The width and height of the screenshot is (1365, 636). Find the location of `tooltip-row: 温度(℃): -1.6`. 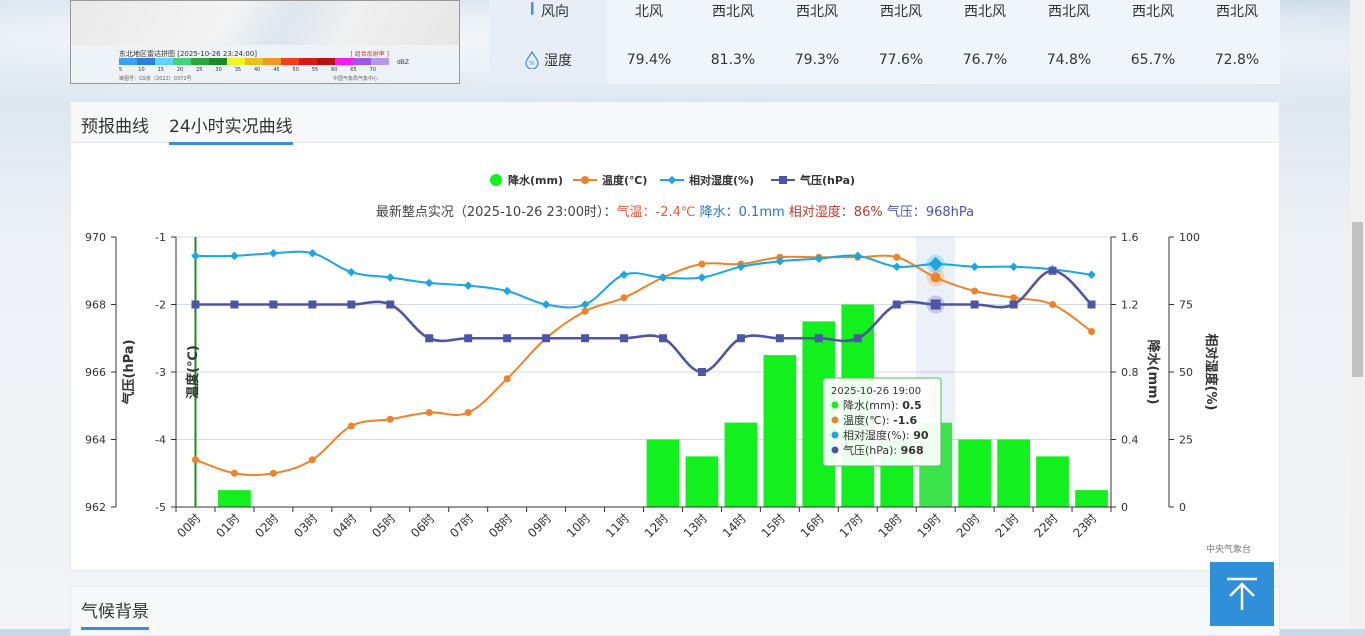

tooltip-row: 温度(℃): -1.6 is located at coordinates (880, 420).